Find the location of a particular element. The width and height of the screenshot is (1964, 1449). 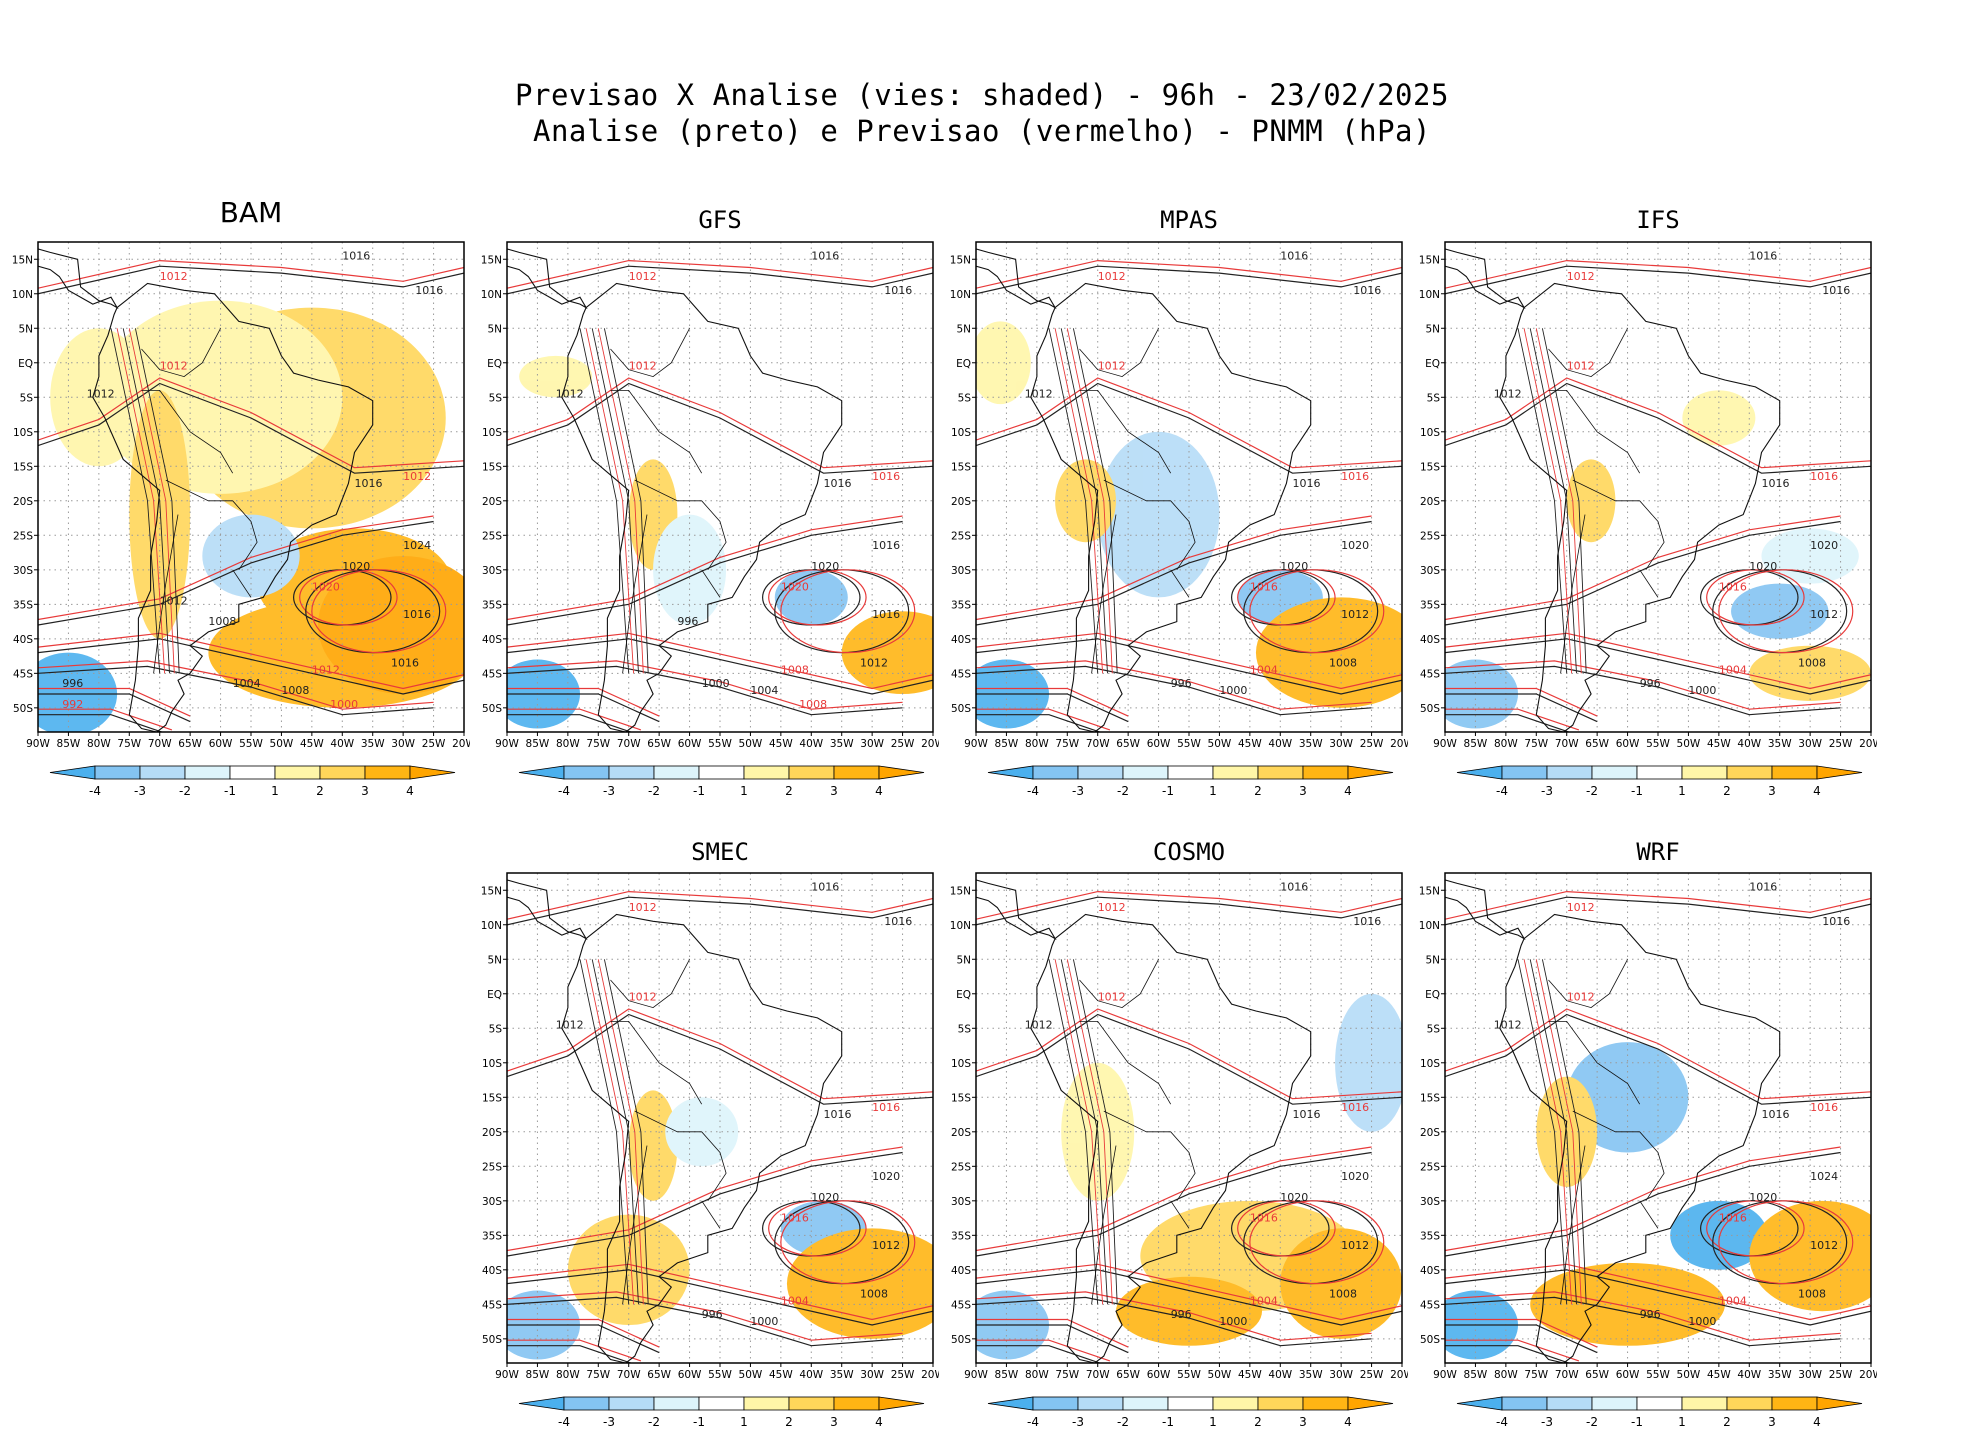

lat-tick-label: 15N is located at coordinates (1429, 891).